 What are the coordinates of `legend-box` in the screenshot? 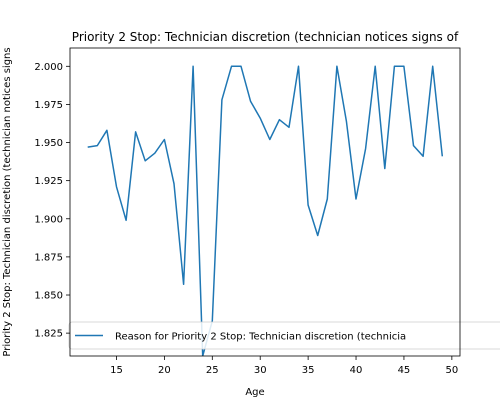 It's located at (284, 335).